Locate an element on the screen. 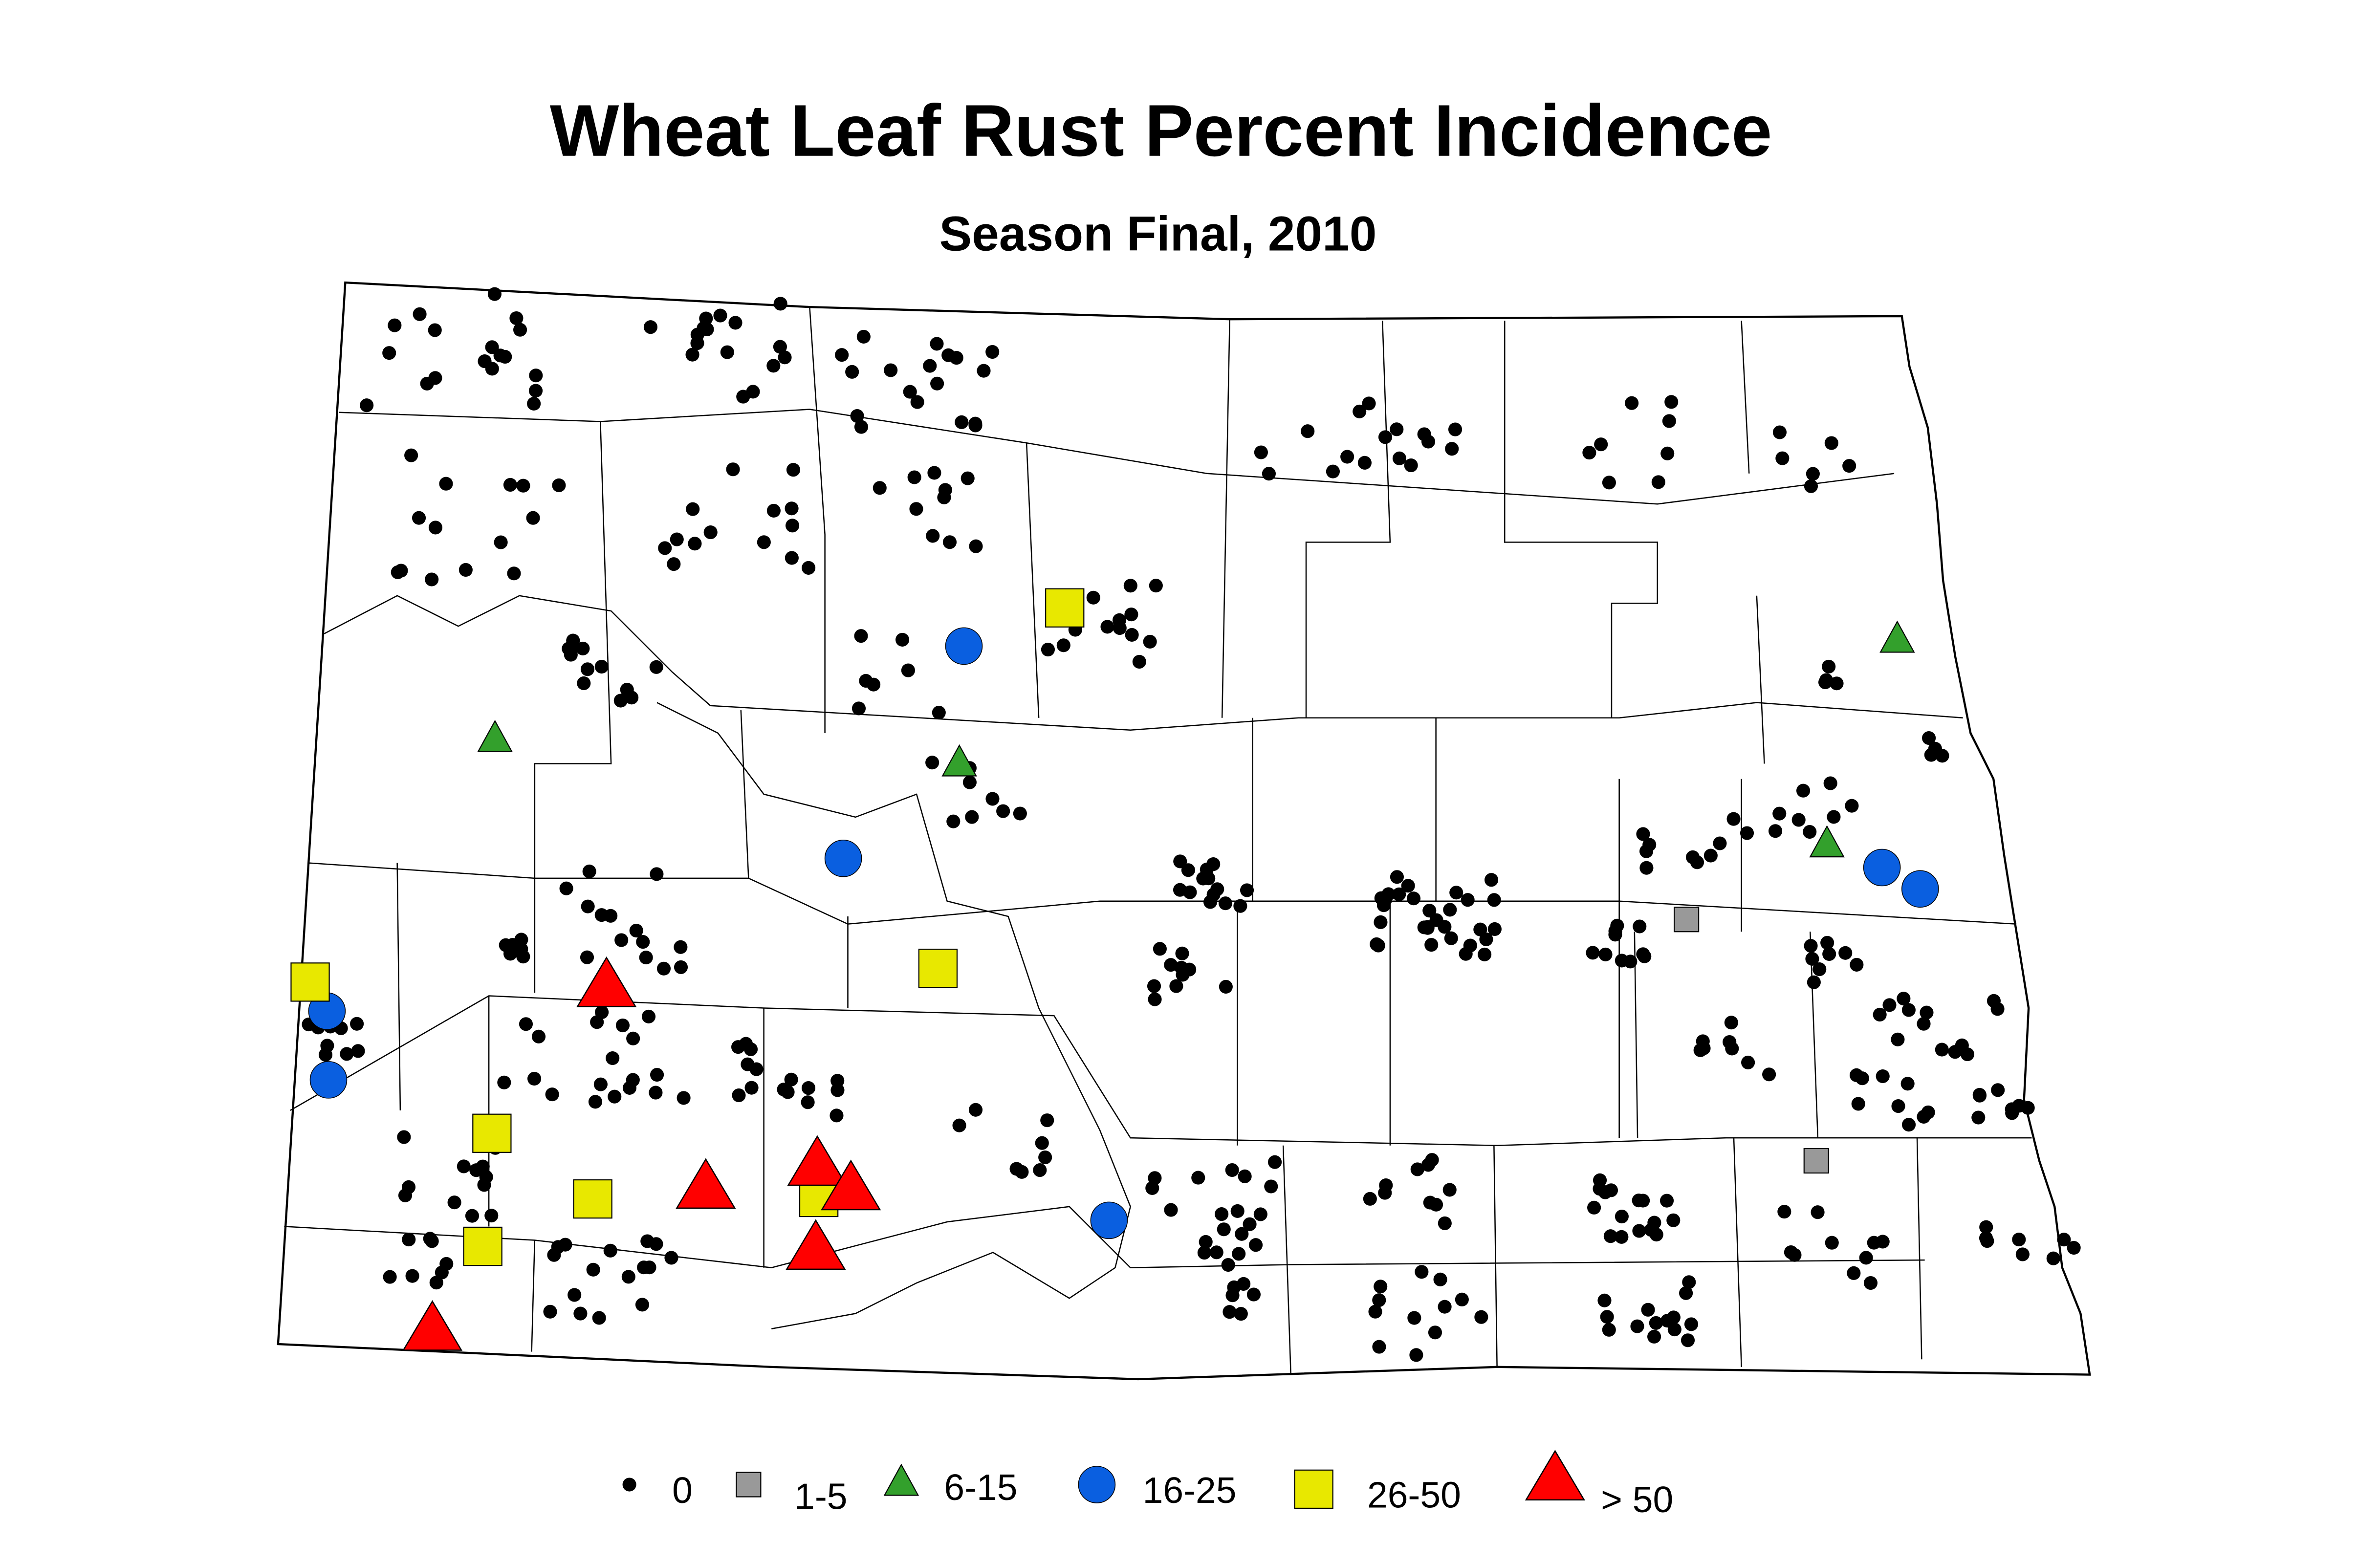 The width and height of the screenshot is (2380, 1564). legend-label: 0 is located at coordinates (682, 1491).